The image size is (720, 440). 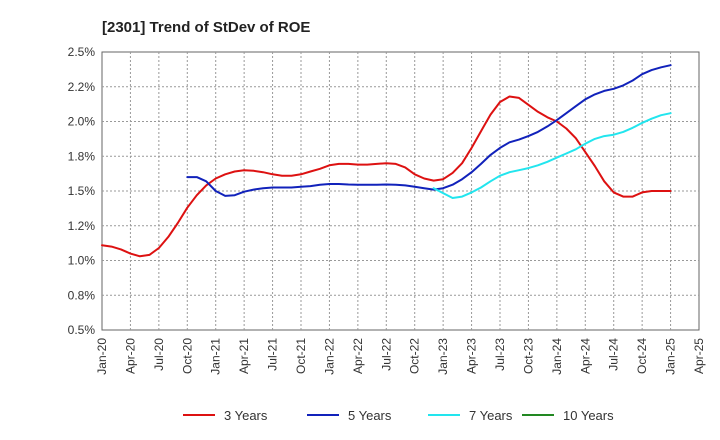 What do you see at coordinates (699, 356) in the screenshot?
I see `x-tick-label: Apr-25` at bounding box center [699, 356].